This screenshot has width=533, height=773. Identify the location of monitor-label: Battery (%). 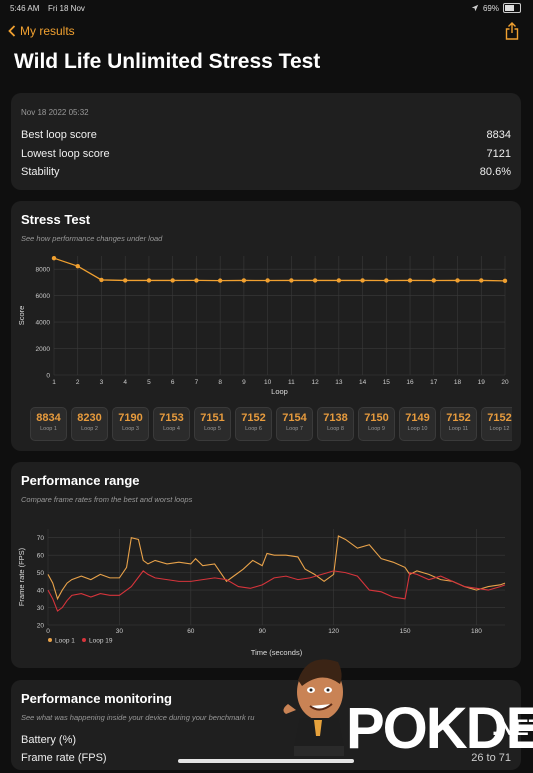
(49, 740).